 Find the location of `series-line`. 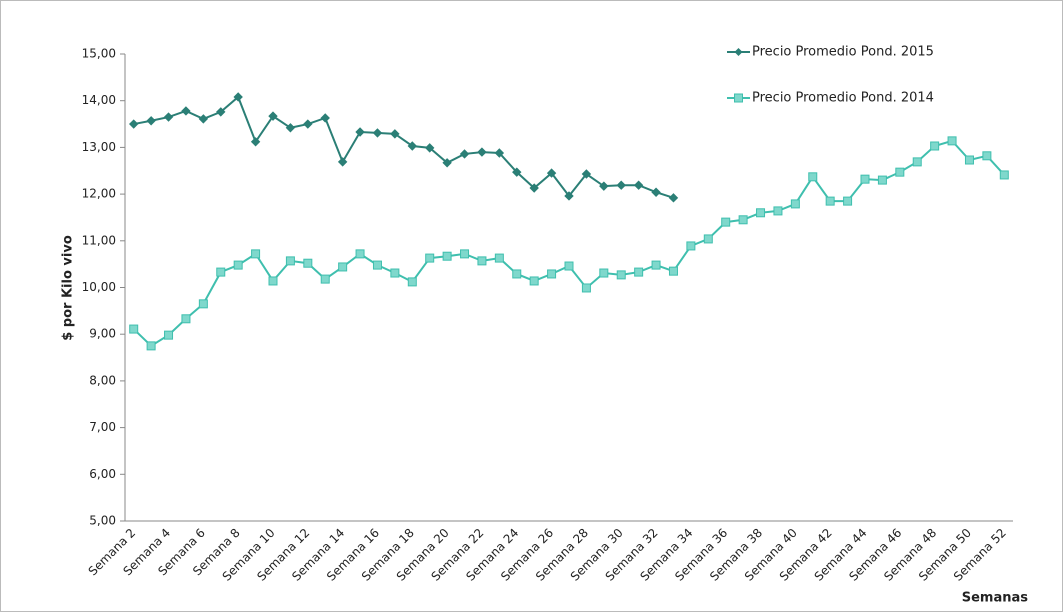

series-line is located at coordinates (403, 147).